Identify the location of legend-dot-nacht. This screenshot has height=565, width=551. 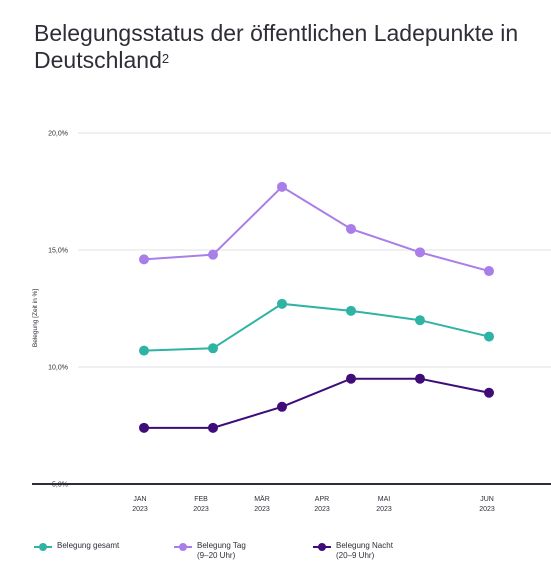
(322, 547).